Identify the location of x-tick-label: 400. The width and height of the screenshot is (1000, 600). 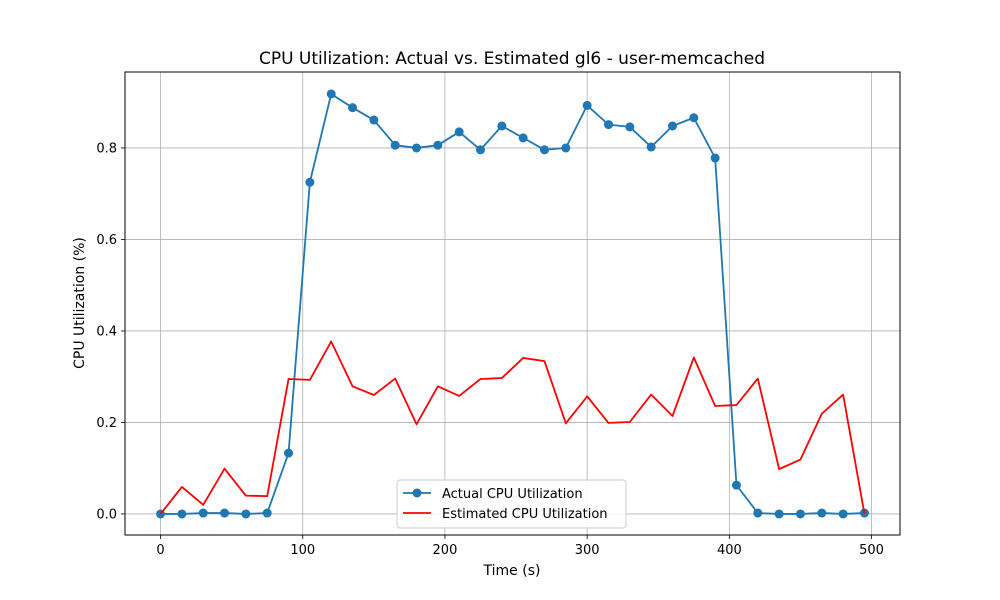
(729, 550).